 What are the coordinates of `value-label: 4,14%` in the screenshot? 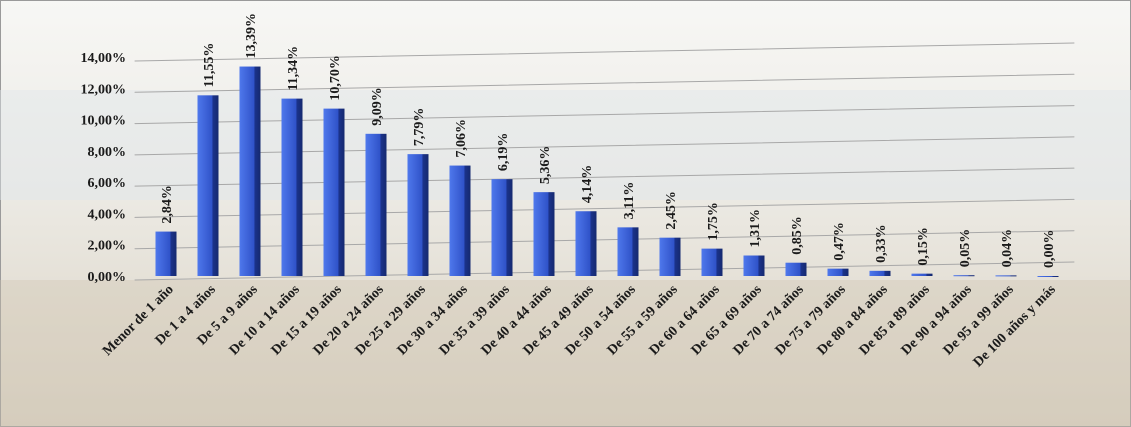 It's located at (587, 184).